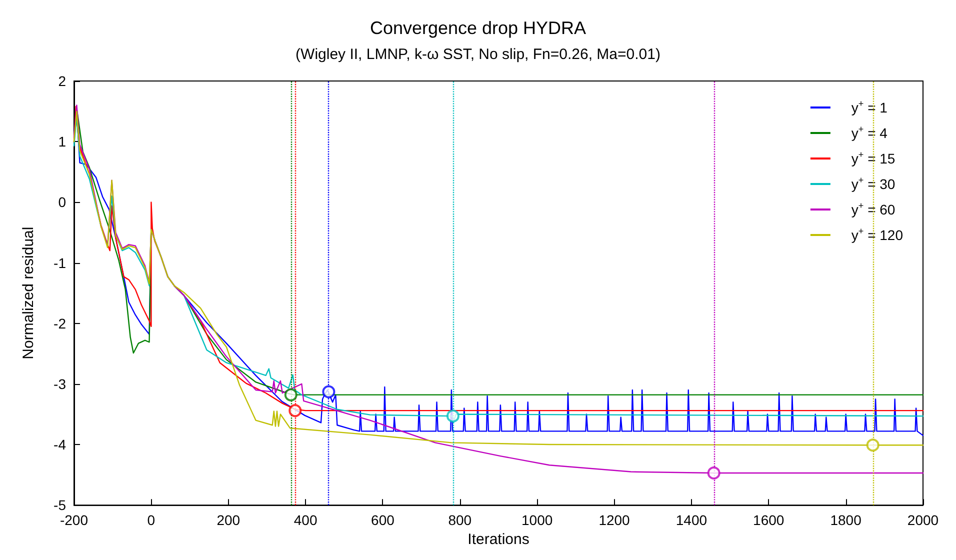 This screenshot has height=560, width=956. I want to click on chart-title: Convergence drop HYDRA, so click(478, 28).